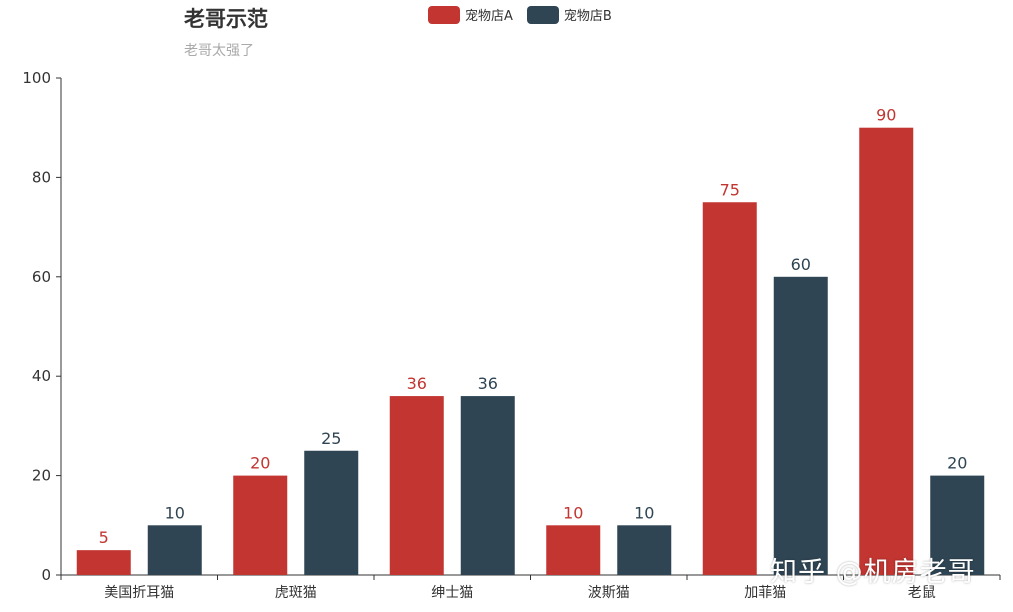 This screenshot has height=612, width=1013. I want to click on x-tick-label: 加菲猫, so click(765, 593).